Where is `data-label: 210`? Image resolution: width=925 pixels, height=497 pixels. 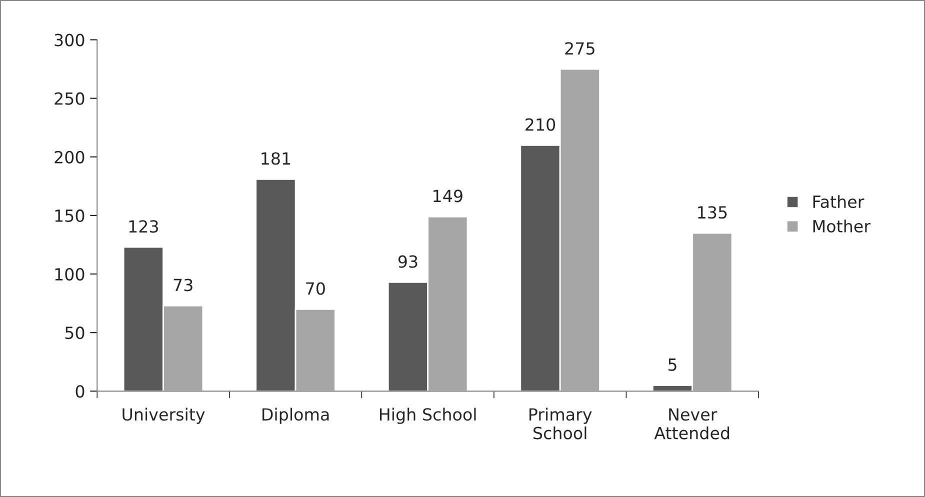 data-label: 210 is located at coordinates (541, 124).